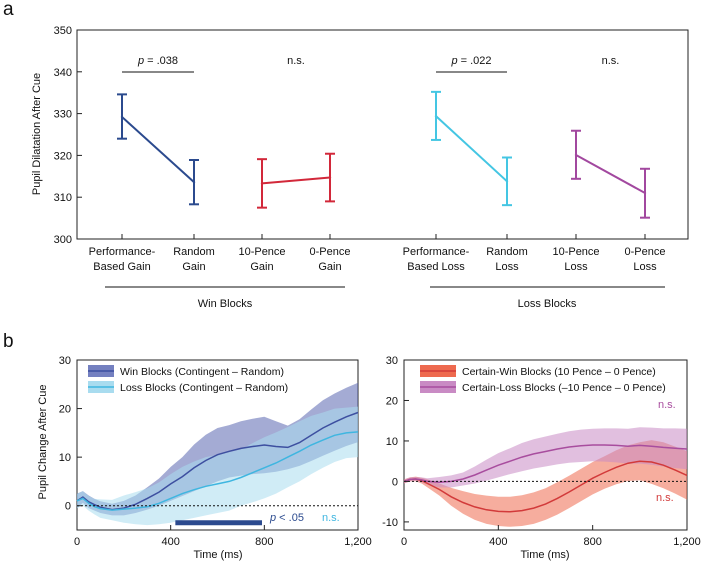 The height and width of the screenshot is (565, 702). What do you see at coordinates (436, 267) in the screenshot?
I see `panel-a-category-line2: Based Loss` at bounding box center [436, 267].